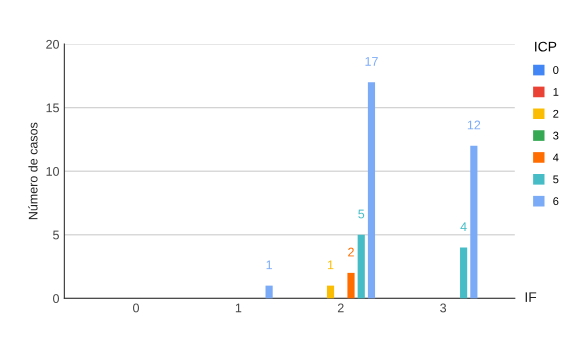  What do you see at coordinates (52, 44) in the screenshot?
I see `y-tick-label: 20` at bounding box center [52, 44].